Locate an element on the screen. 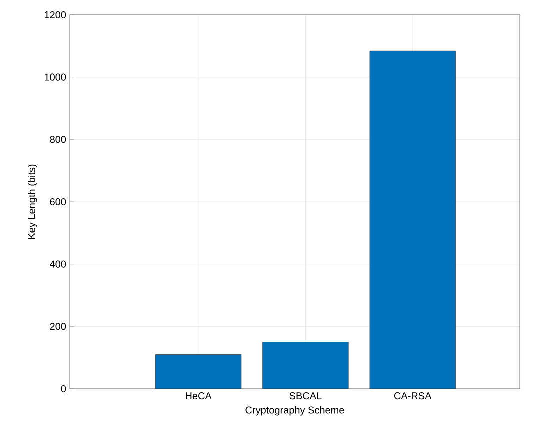 This screenshot has height=436, width=536. x-axis-title: Cryptography Scheme is located at coordinates (295, 411).